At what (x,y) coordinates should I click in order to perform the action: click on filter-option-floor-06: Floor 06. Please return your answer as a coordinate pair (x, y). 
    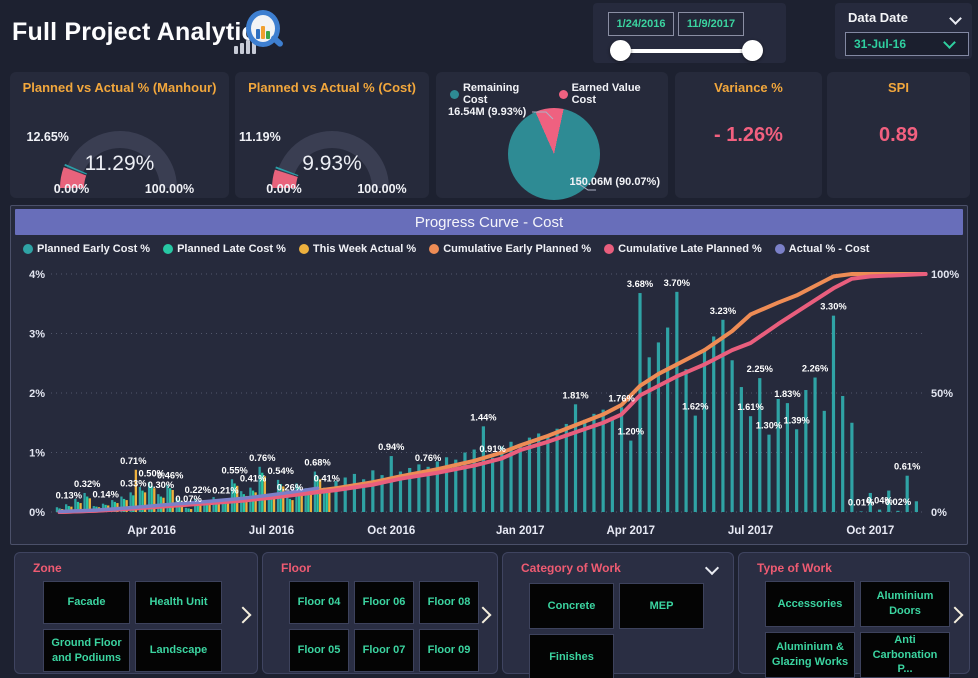
    Looking at the image, I should click on (384, 602).